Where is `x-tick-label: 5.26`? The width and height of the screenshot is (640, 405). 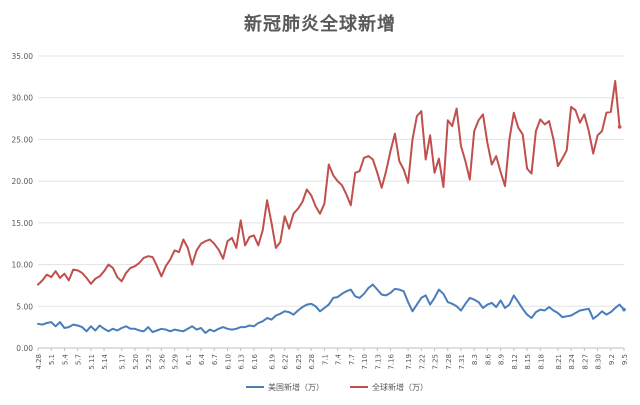
x-tick-label: 5.26 is located at coordinates (162, 361).